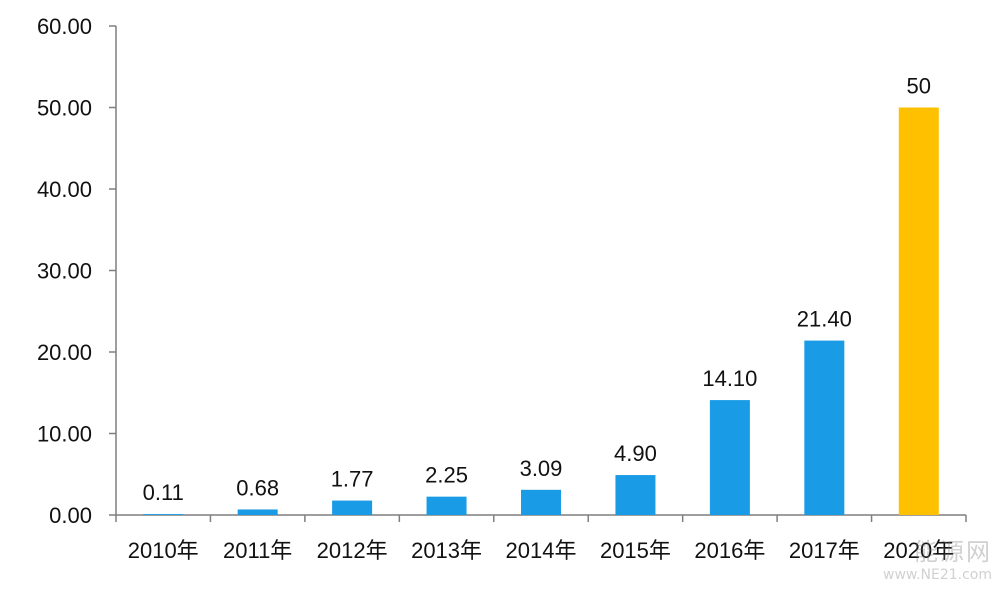  Describe the element at coordinates (824, 427) in the screenshot. I see `bar-2017年` at that location.